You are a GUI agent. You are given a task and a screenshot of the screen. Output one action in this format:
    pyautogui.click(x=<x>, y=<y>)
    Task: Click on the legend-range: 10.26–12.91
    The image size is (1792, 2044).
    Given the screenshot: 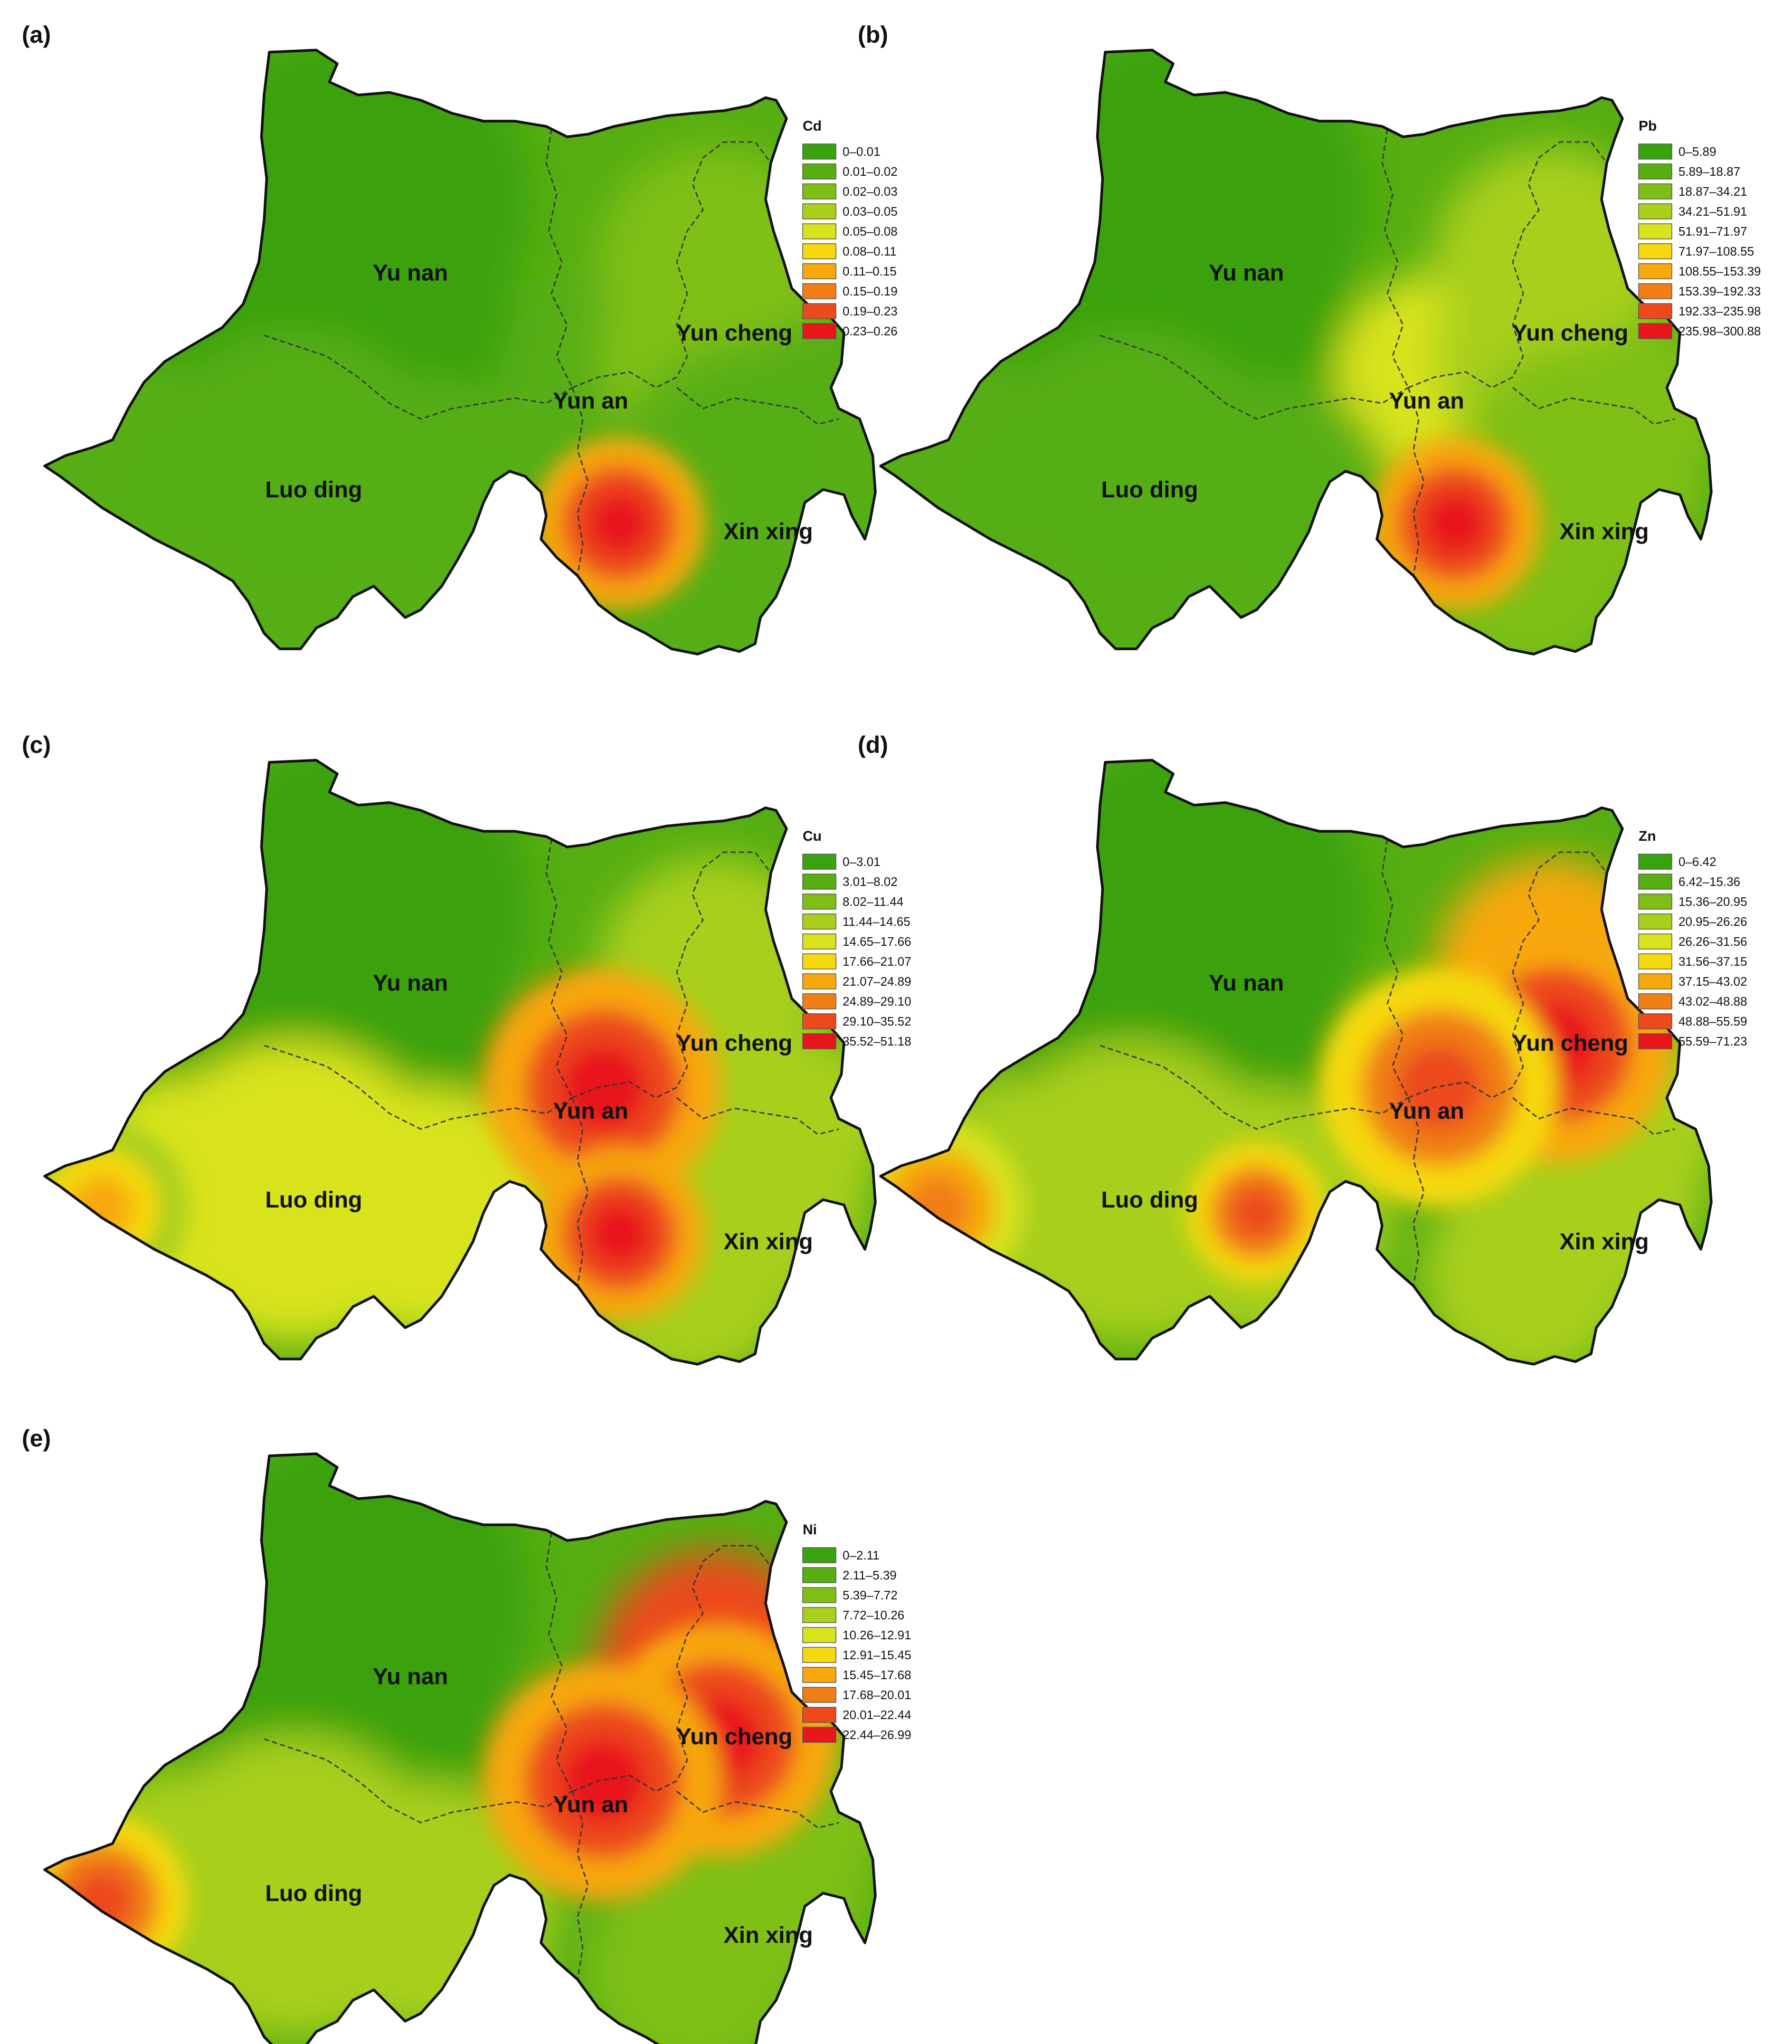 What is the action you would take?
    pyautogui.click(x=877, y=1635)
    